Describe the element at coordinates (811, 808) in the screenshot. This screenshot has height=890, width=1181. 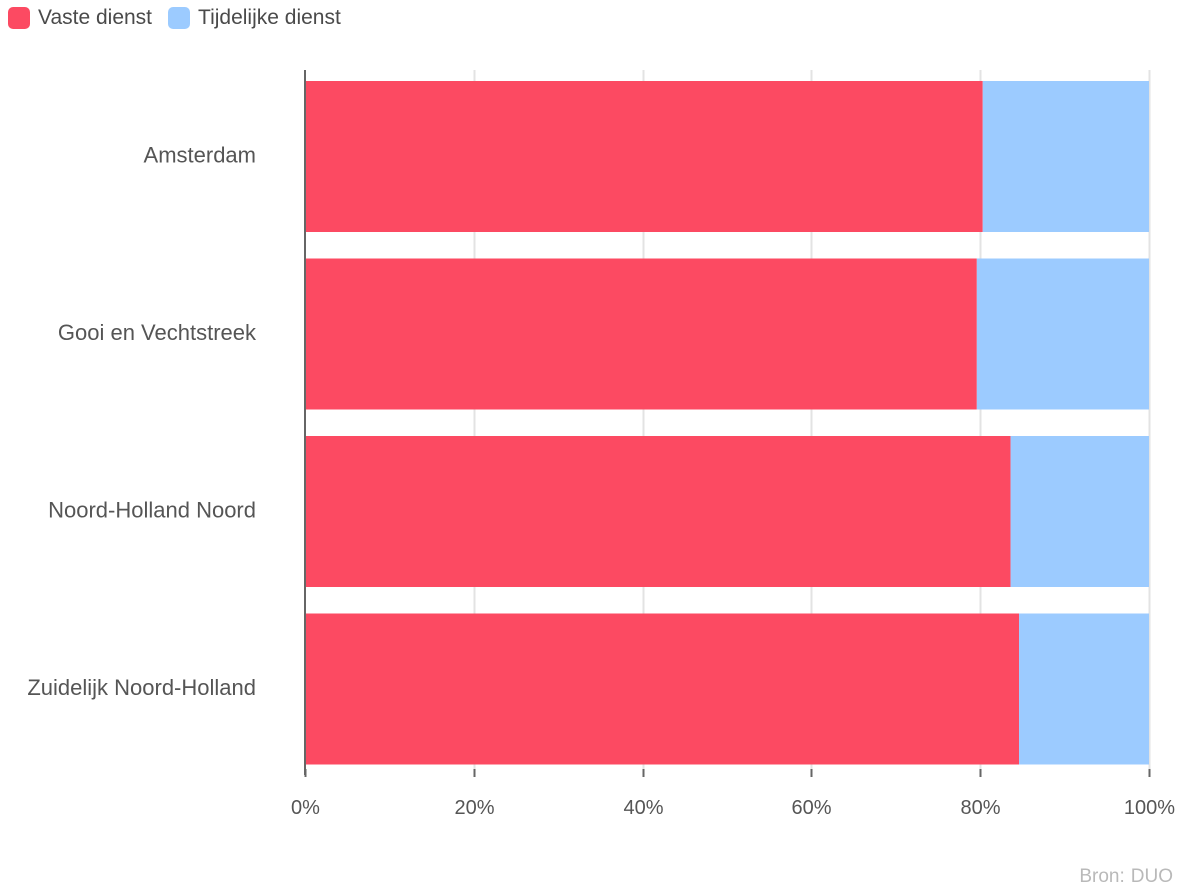
I see `x-tick-label-3: 60%` at that location.